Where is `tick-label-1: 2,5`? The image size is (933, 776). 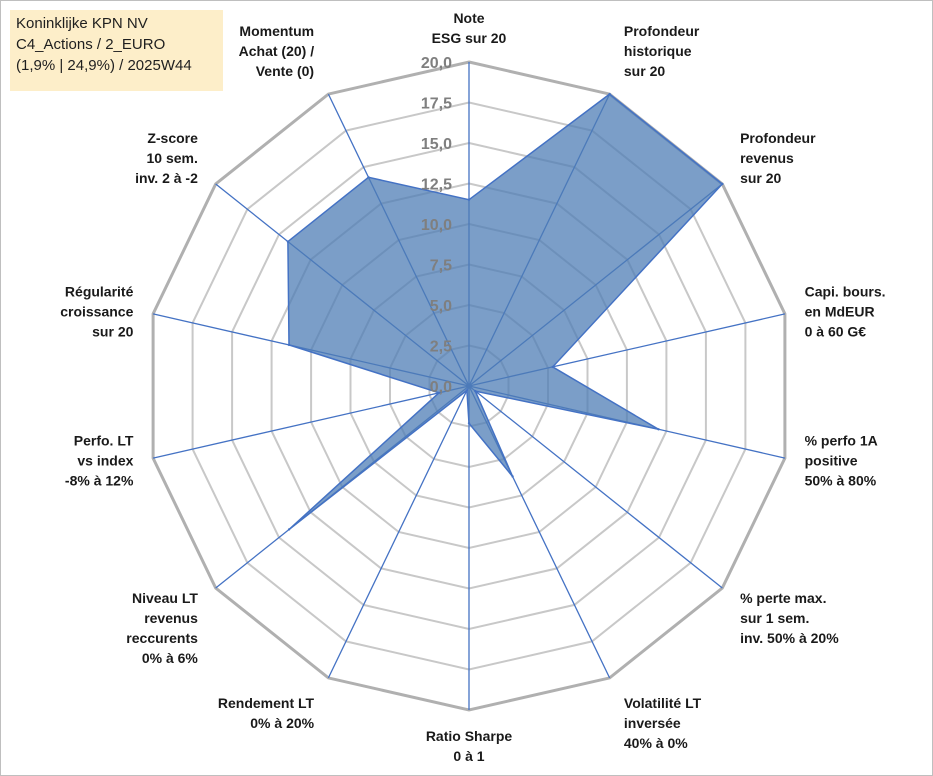 tick-label-1: 2,5 is located at coordinates (441, 347).